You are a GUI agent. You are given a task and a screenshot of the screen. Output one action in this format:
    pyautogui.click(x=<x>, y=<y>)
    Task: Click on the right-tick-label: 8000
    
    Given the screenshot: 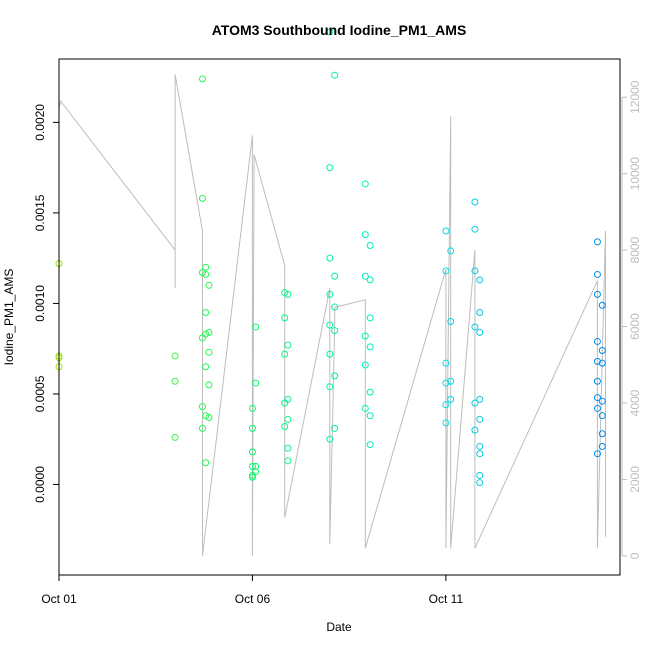 What is the action you would take?
    pyautogui.click(x=635, y=249)
    